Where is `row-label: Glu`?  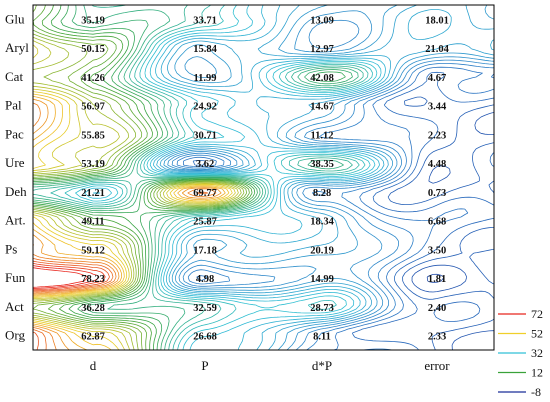
row-label: Glu is located at coordinates (15, 18).